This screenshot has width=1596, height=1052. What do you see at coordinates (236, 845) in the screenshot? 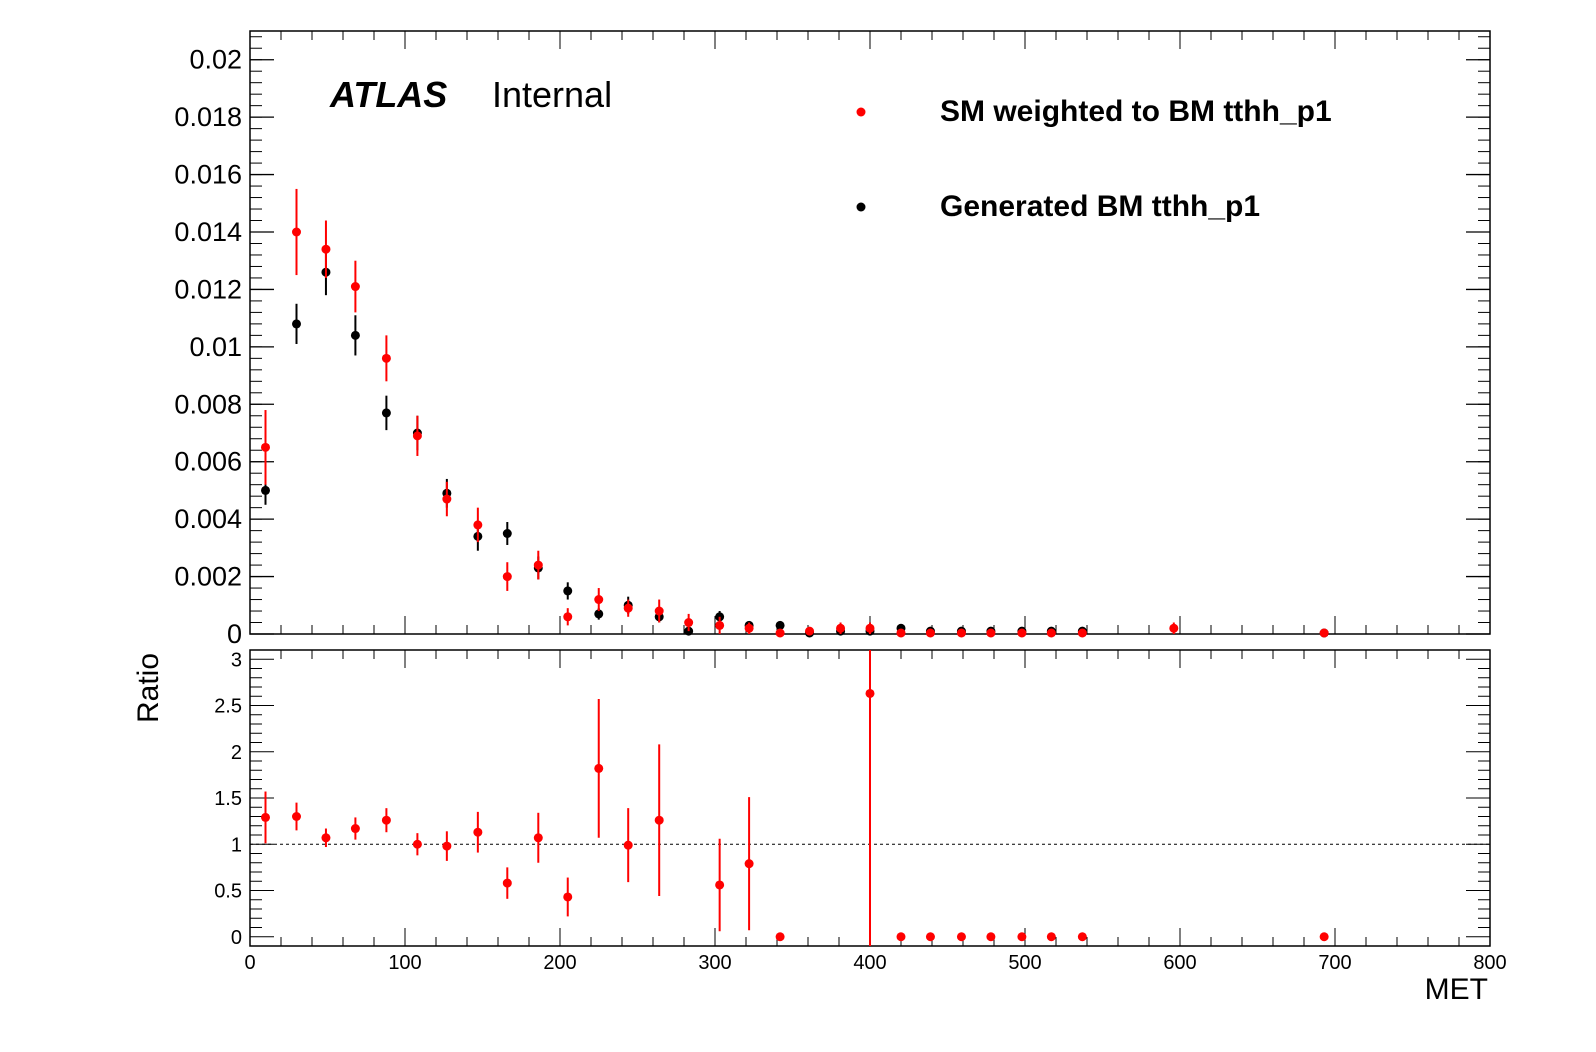
I see `ratio-y-tick-label: 1` at bounding box center [236, 845].